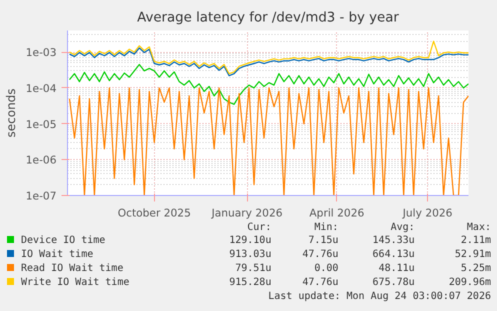  I want to click on text: Last update: Mon Aug 24 03:00:07 2026, so click(379, 297).